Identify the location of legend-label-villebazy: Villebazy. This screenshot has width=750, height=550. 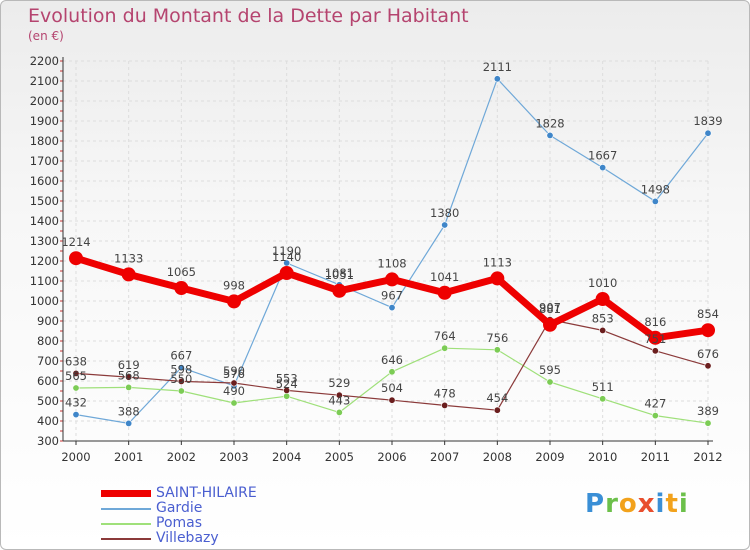
(187, 538).